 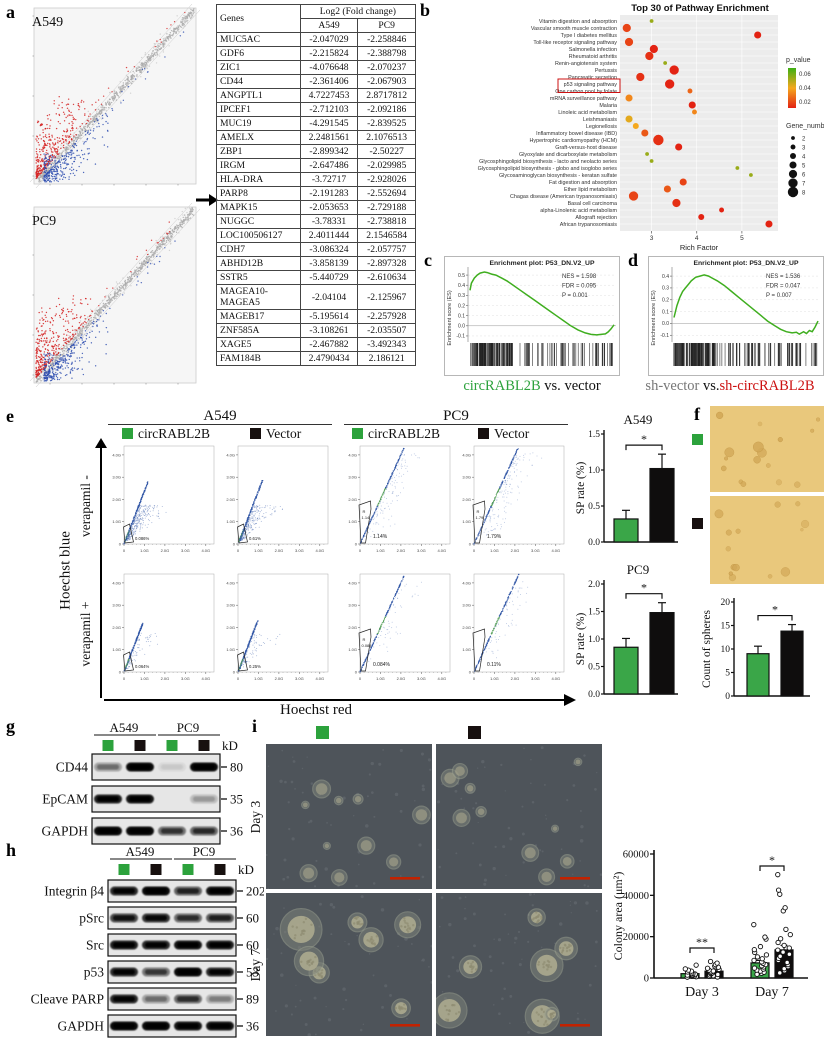 What do you see at coordinates (85, 506) in the screenshot?
I see `row-label-verapamil-minus: verapamil -` at bounding box center [85, 506].